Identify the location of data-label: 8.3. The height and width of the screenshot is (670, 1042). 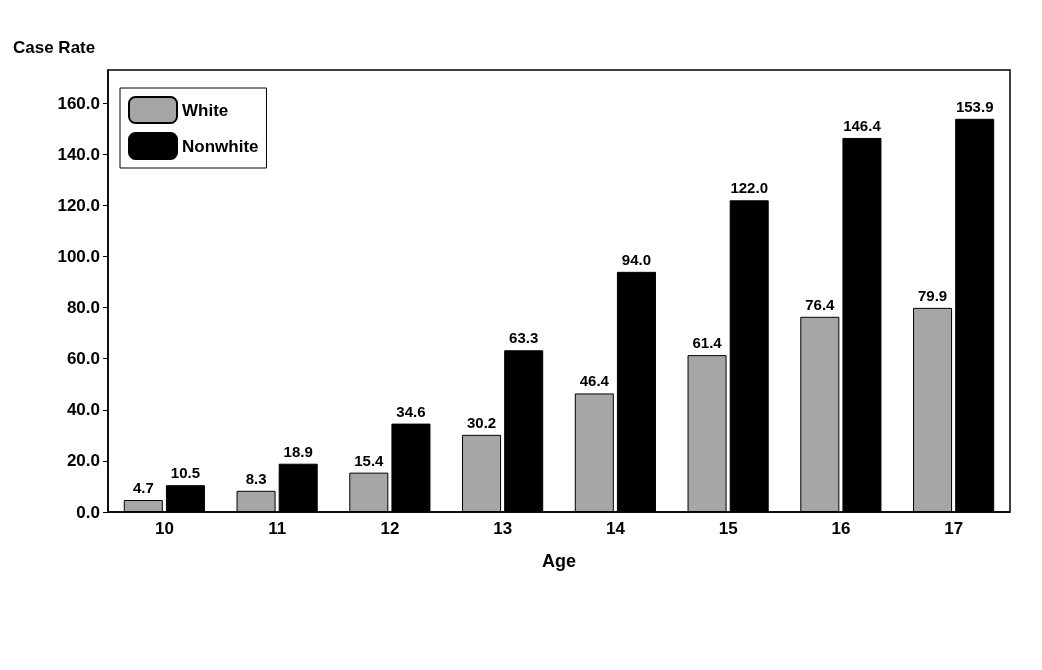
(256, 478).